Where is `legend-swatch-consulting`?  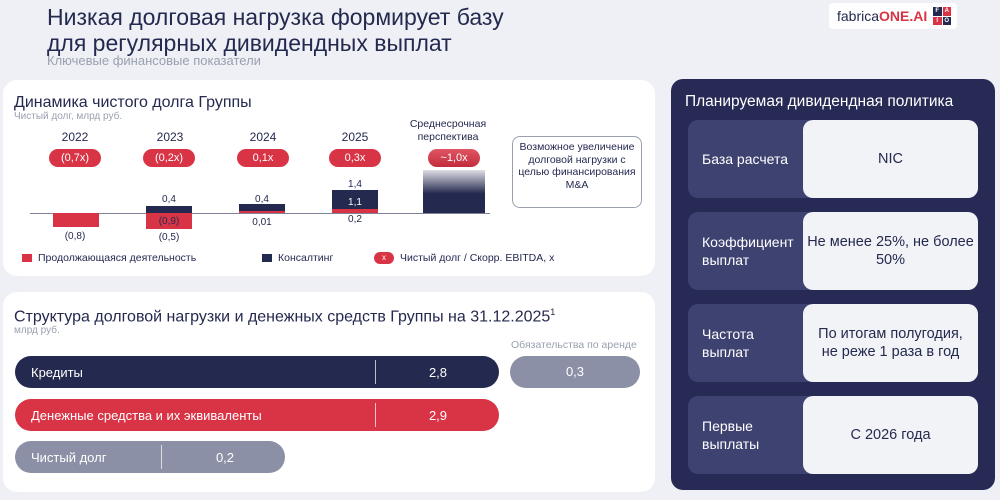
legend-swatch-consulting is located at coordinates (267, 258).